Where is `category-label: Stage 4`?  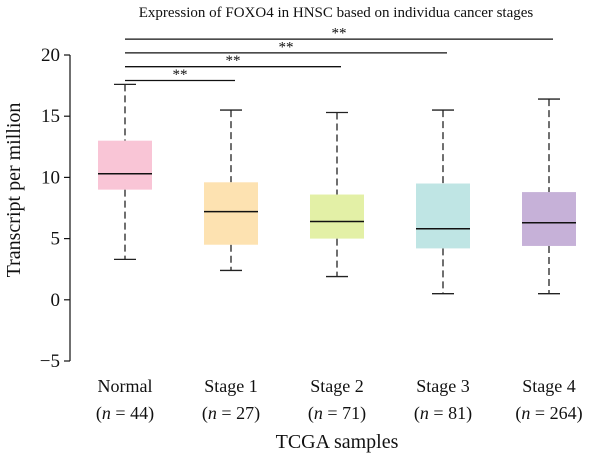 category-label: Stage 4 is located at coordinates (549, 386).